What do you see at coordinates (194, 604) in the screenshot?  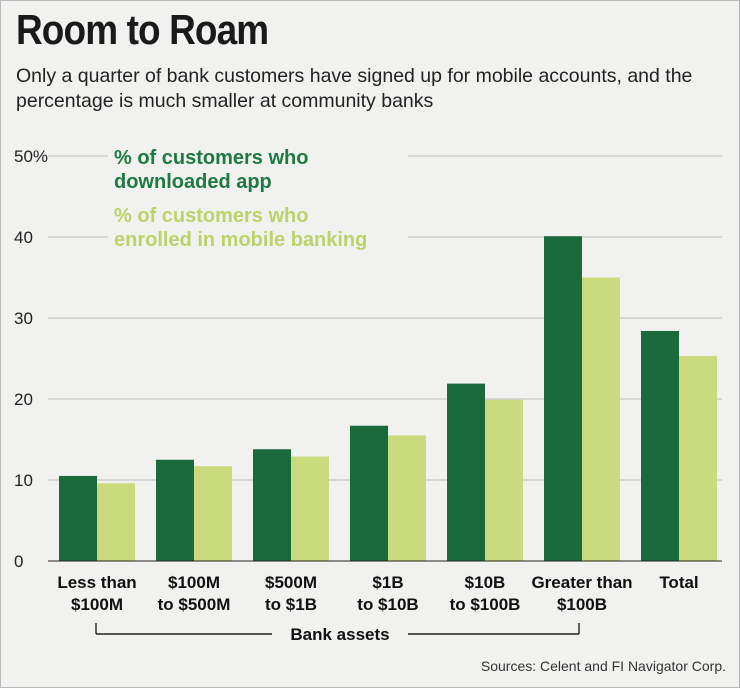 I see `x-category-label: to $500M` at bounding box center [194, 604].